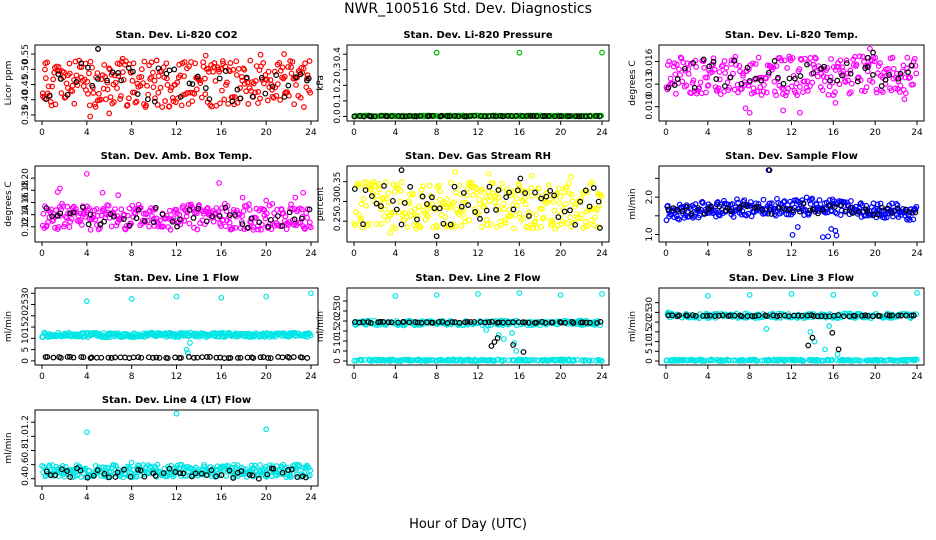  Describe the element at coordinates (26, 190) in the screenshot. I see `y-tick-label: 0.18` at that location.